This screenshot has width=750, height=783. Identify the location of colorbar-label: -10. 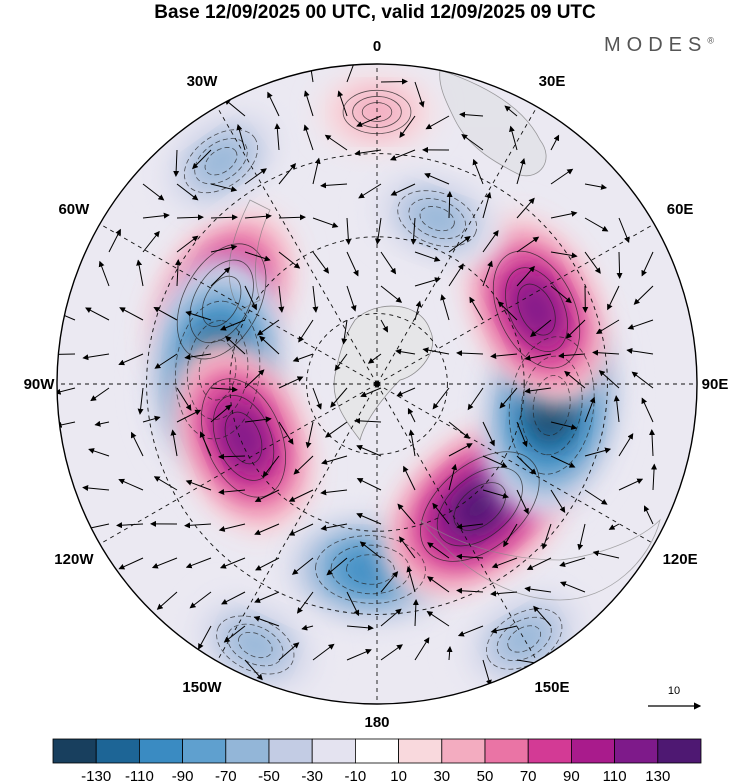
(356, 775).